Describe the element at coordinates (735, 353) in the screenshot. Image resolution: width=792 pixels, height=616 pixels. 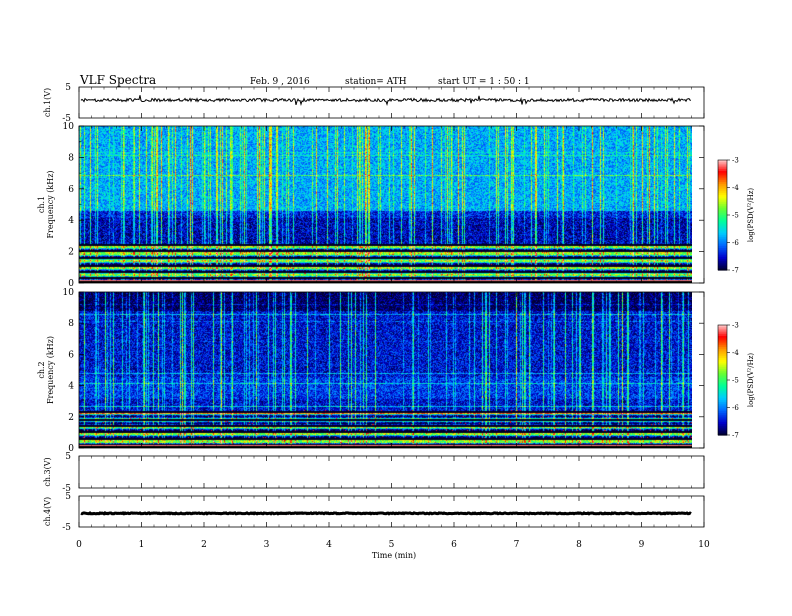
I see `colorbar-tick-label: -4` at that location.